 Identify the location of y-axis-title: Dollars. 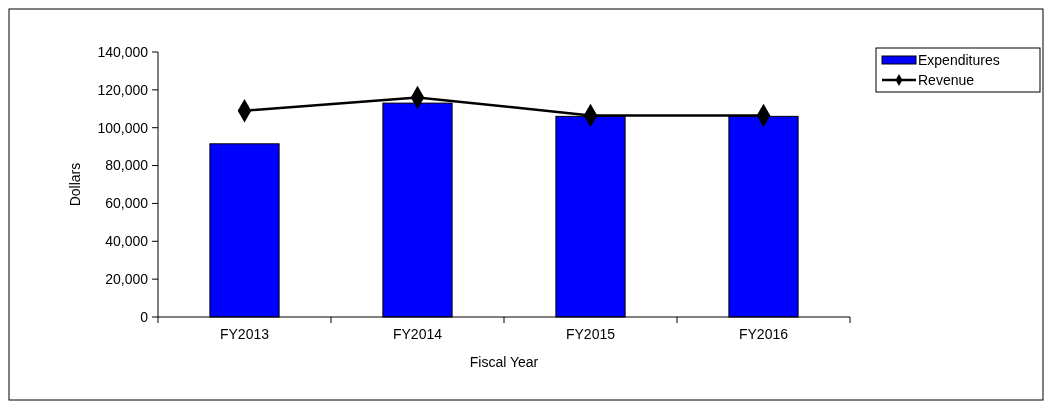
(75, 184).